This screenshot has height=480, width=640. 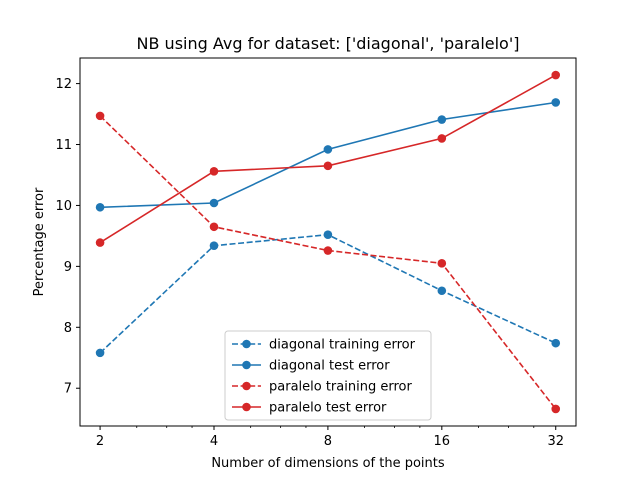 What do you see at coordinates (63, 145) in the screenshot?
I see `y-tick-label: 11` at bounding box center [63, 145].